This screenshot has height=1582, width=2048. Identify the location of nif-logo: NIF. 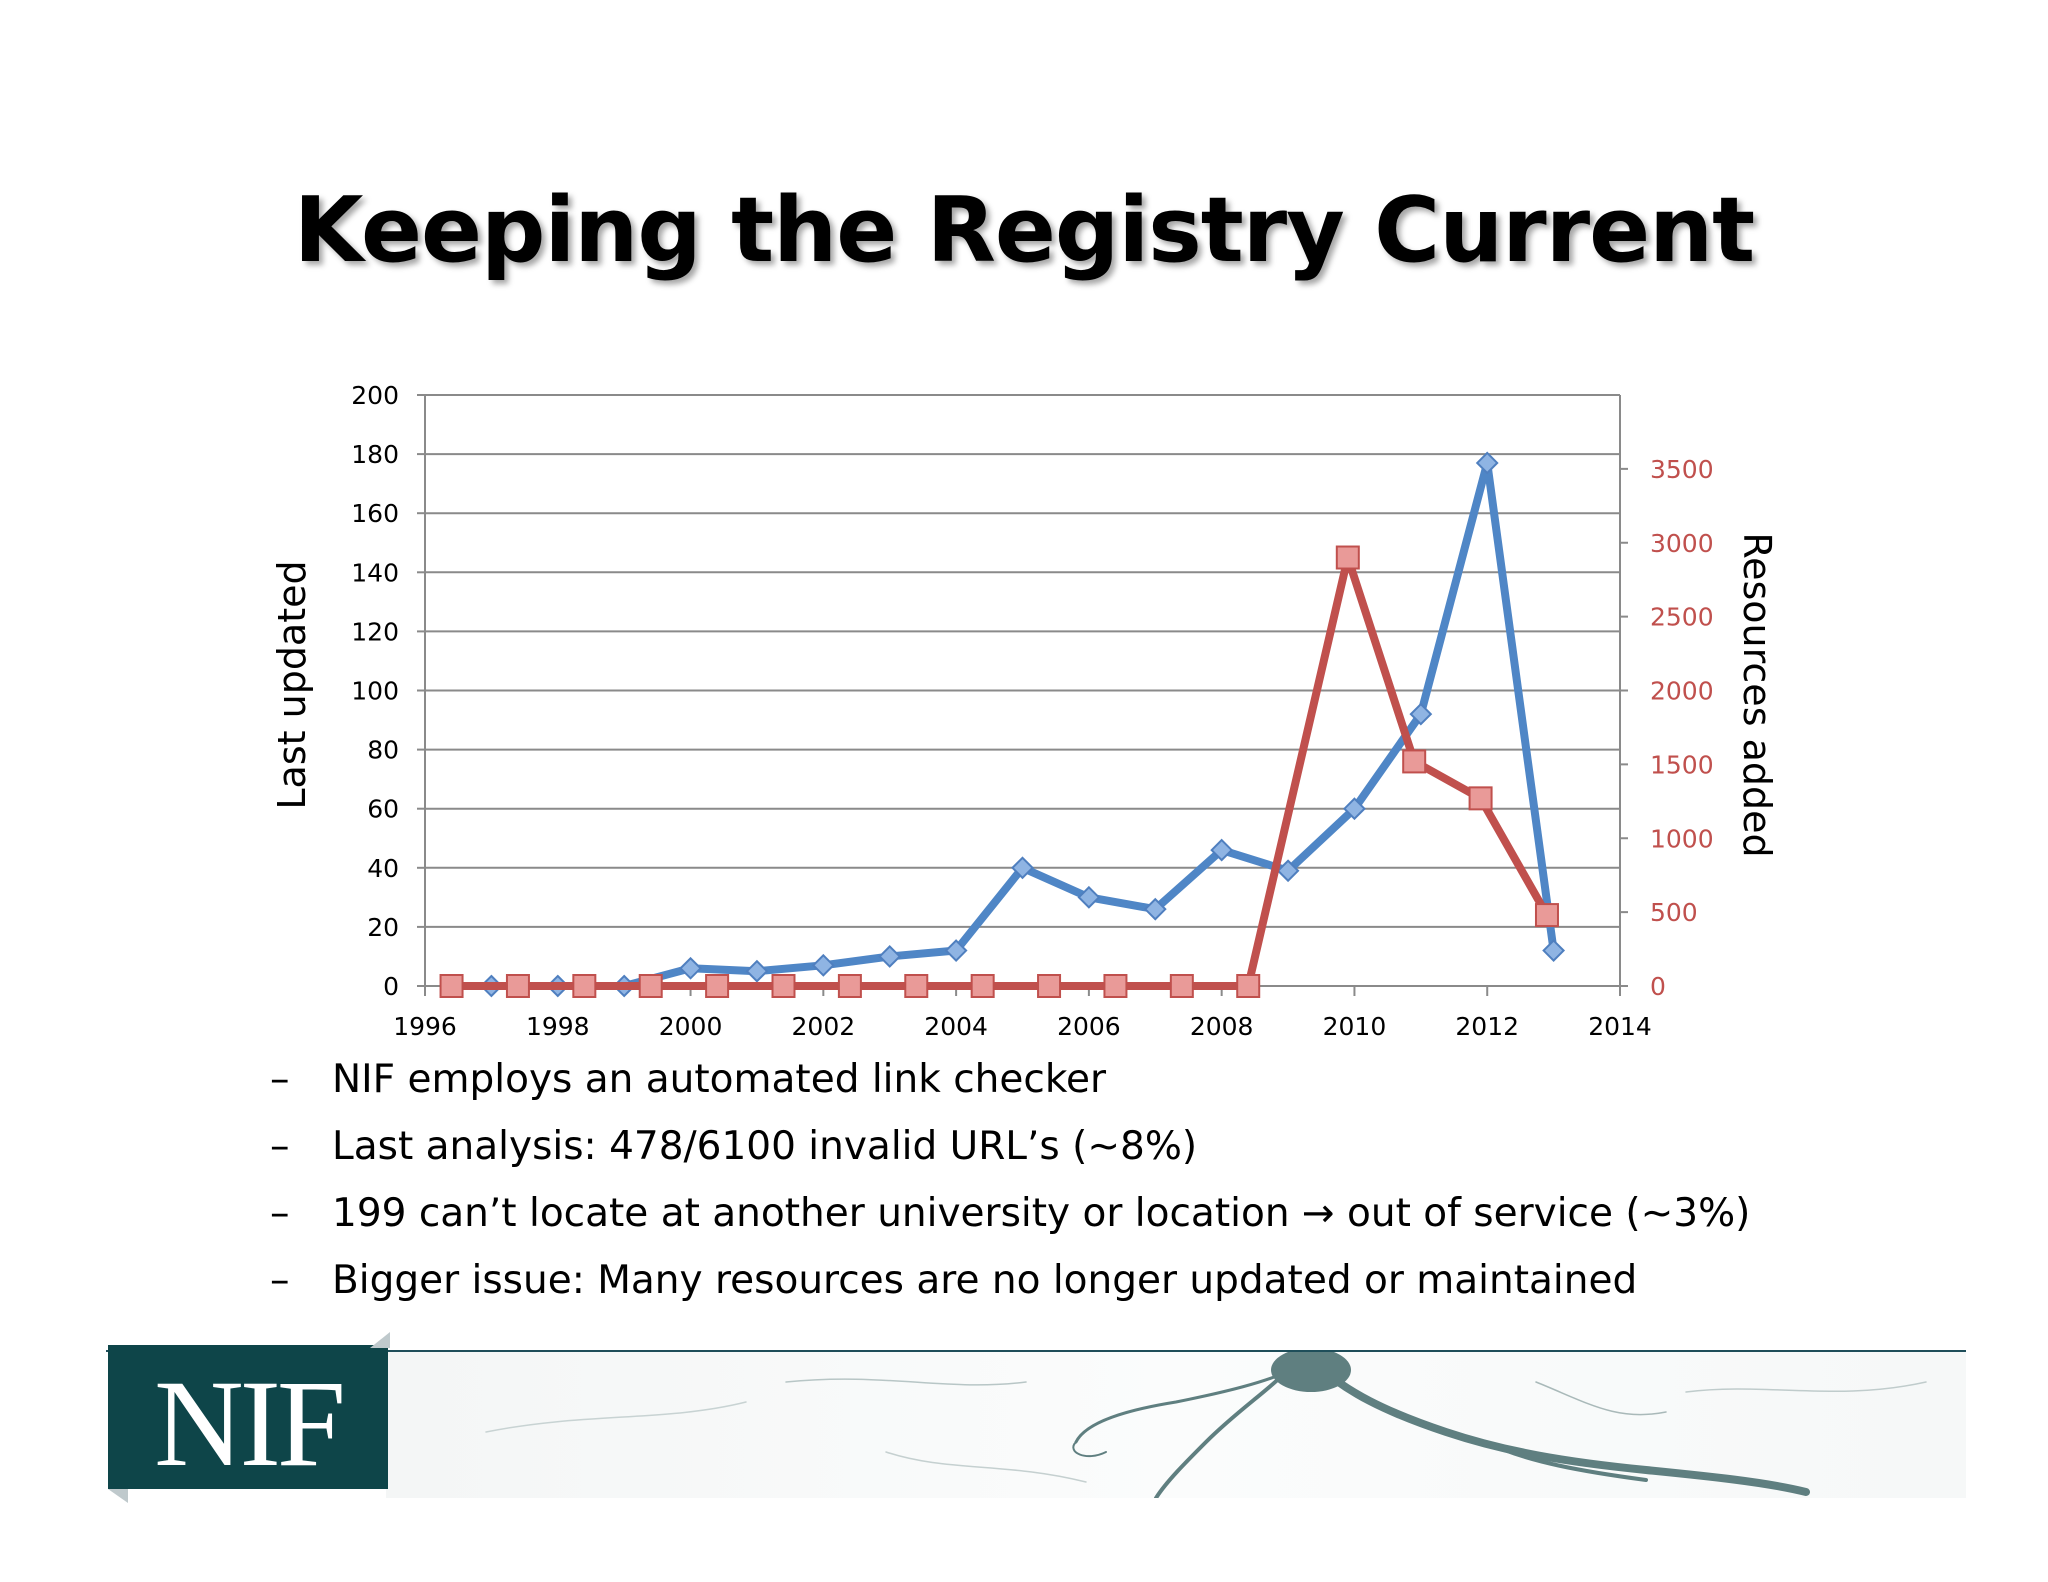
(248, 1418).